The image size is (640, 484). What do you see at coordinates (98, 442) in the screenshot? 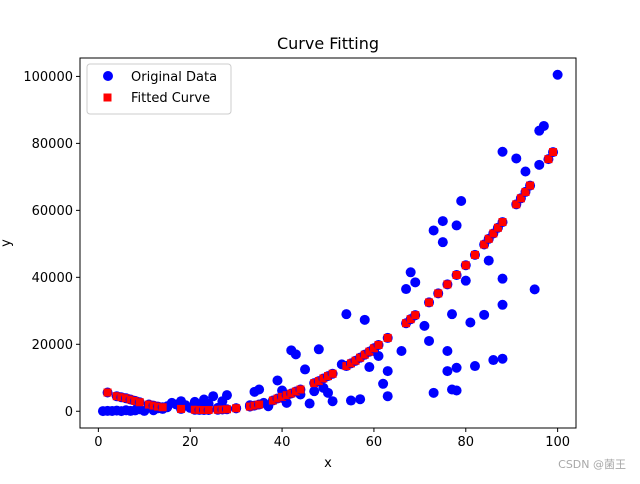
I see `x-tick-label: 0` at bounding box center [98, 442].